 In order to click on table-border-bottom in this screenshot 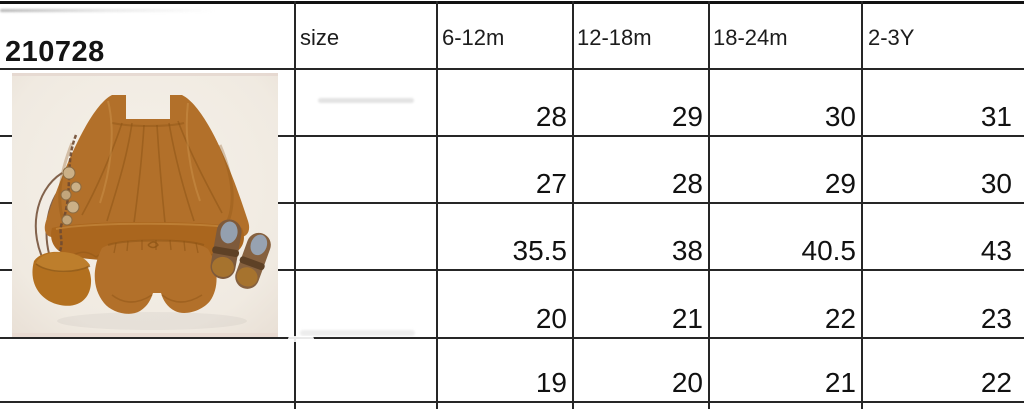, I will do `click(512, 402)`.